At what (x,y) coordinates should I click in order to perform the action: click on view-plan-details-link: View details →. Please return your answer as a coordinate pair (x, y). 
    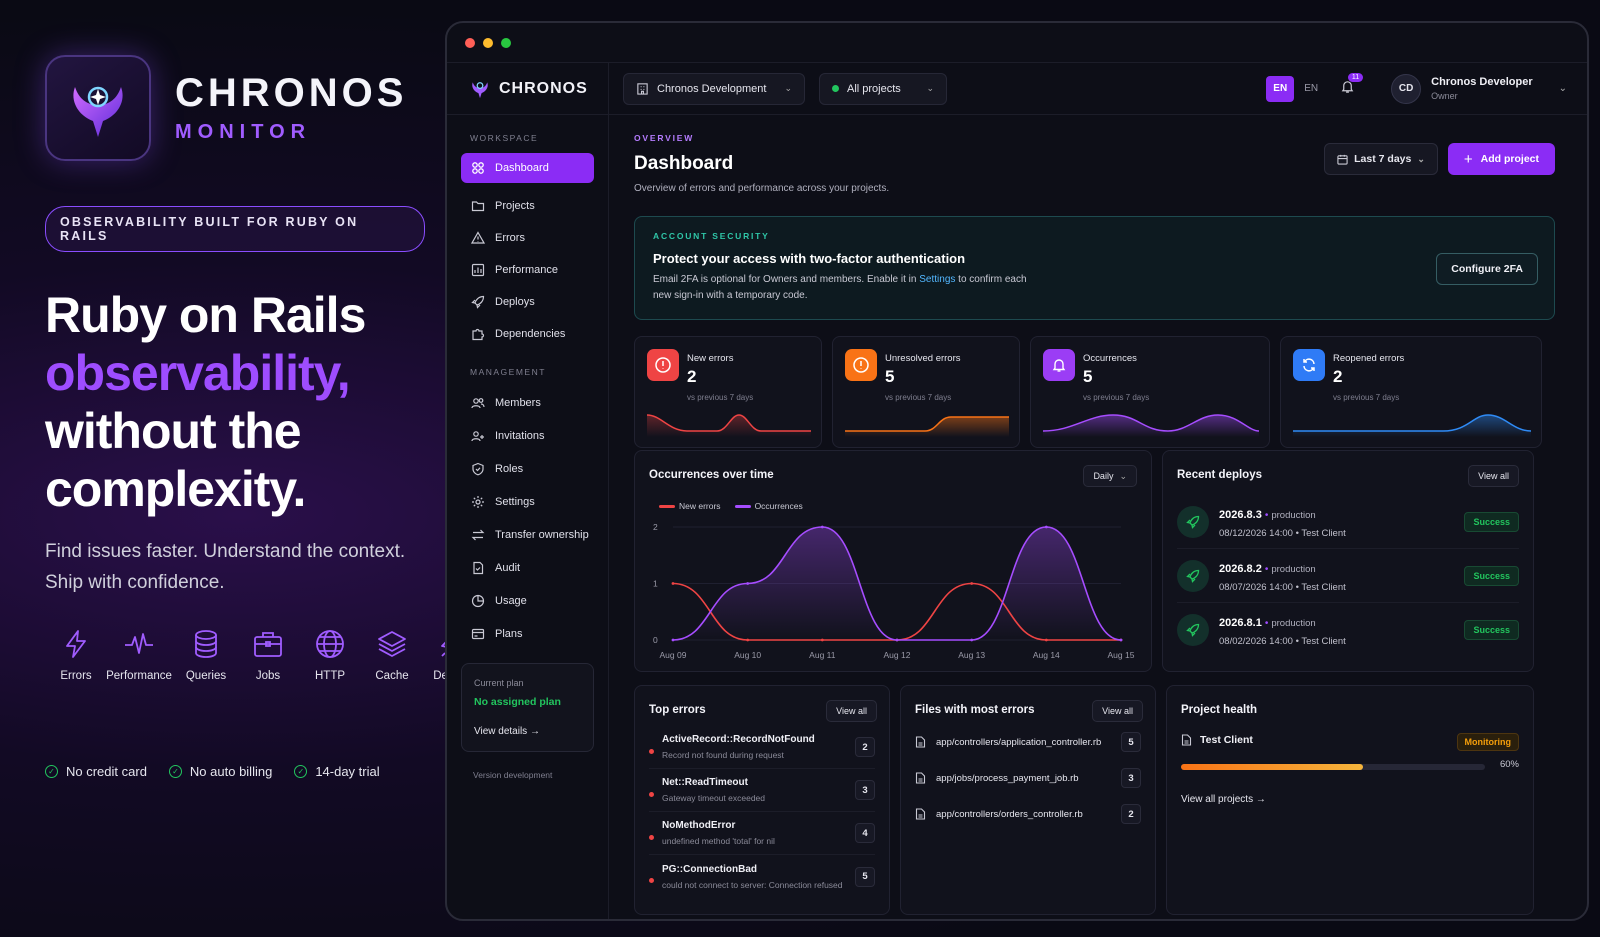
    Looking at the image, I should click on (507, 731).